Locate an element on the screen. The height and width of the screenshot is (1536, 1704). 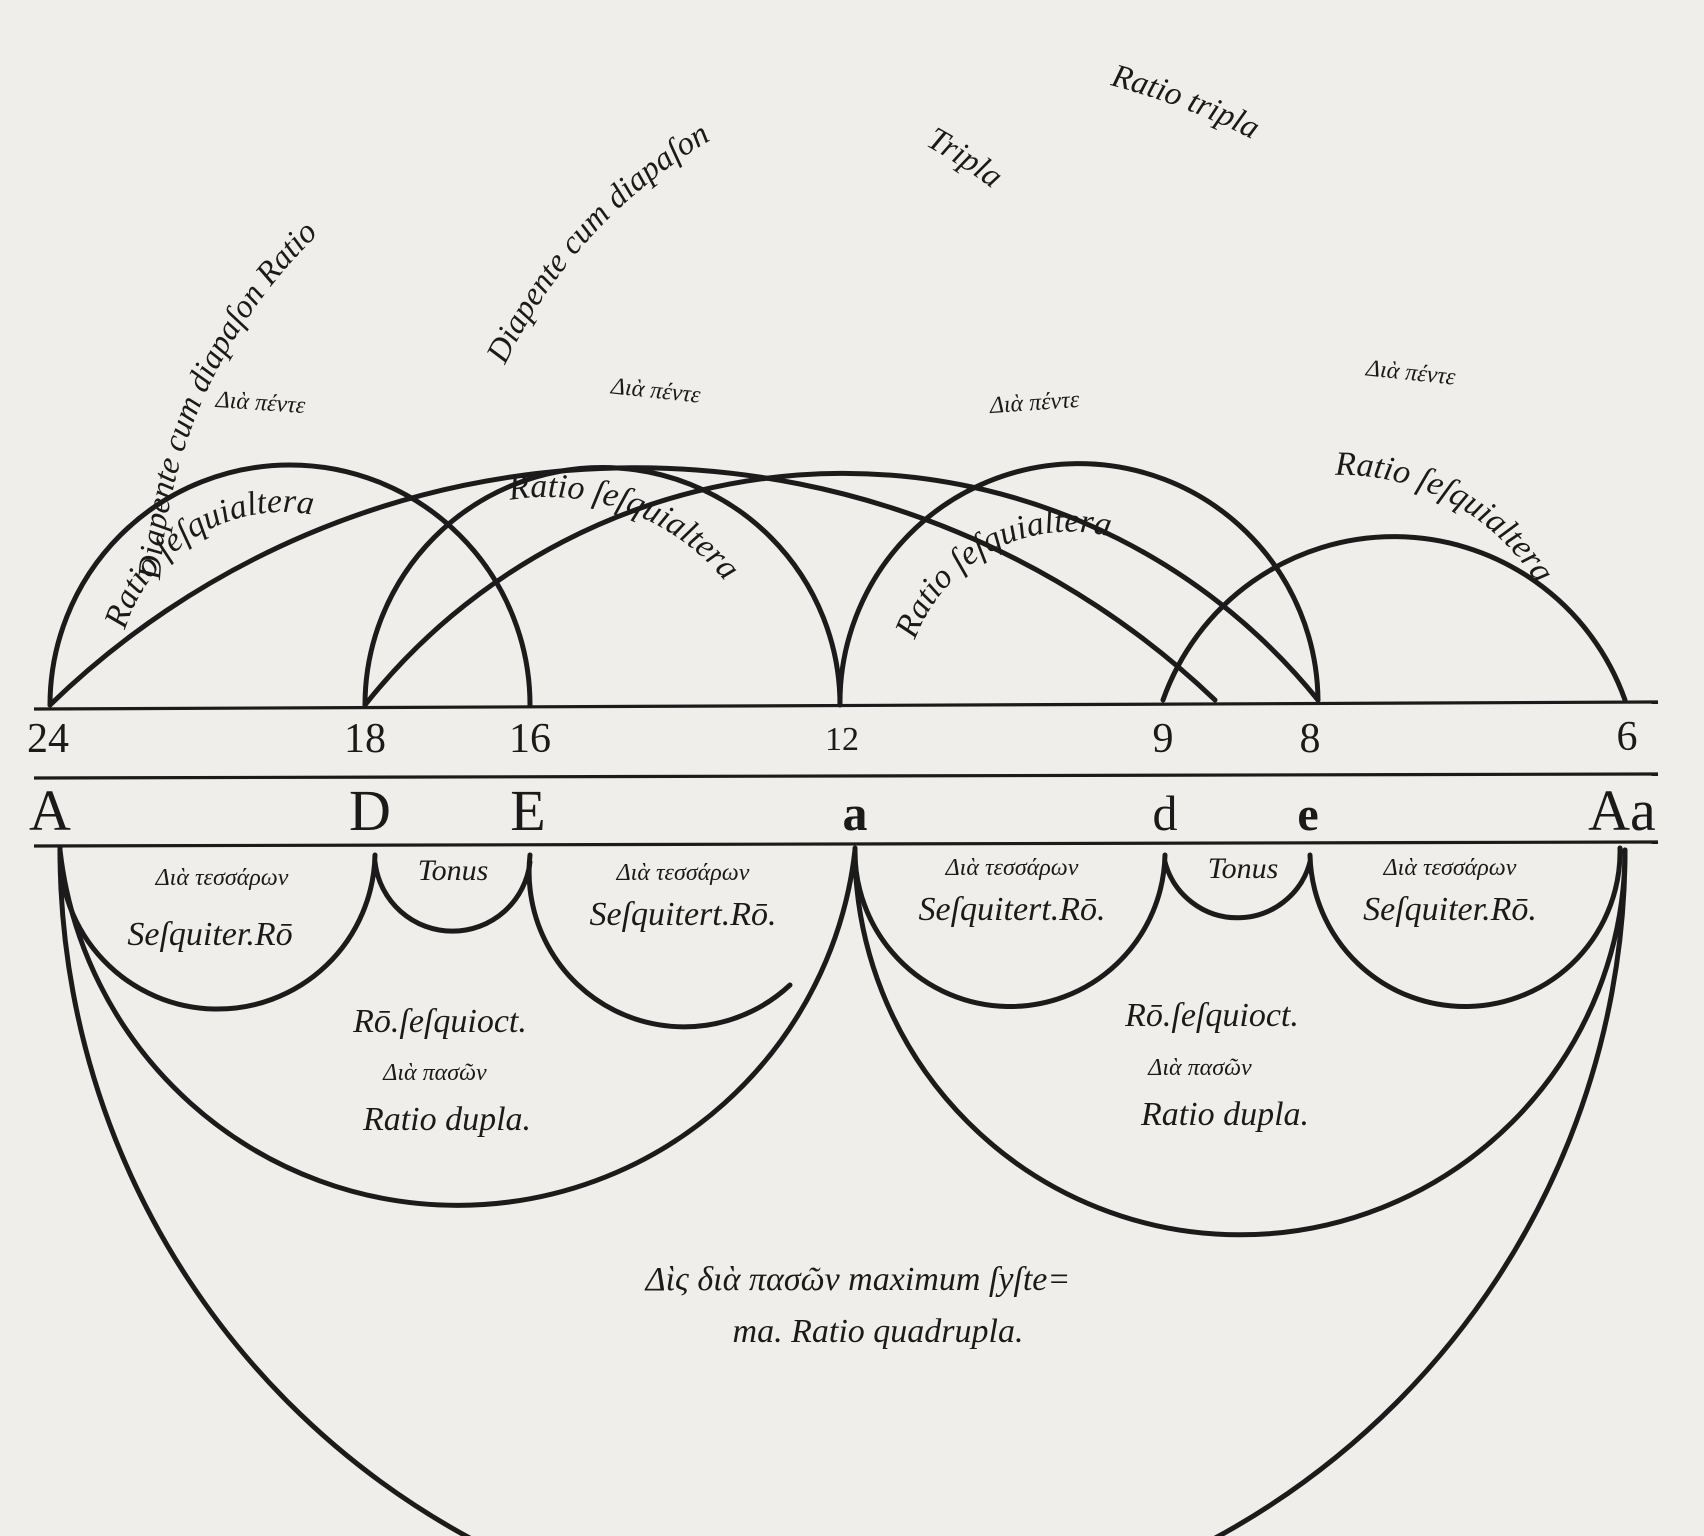
scale-letters: A D E a d e Aa is located at coordinates (842, 810).